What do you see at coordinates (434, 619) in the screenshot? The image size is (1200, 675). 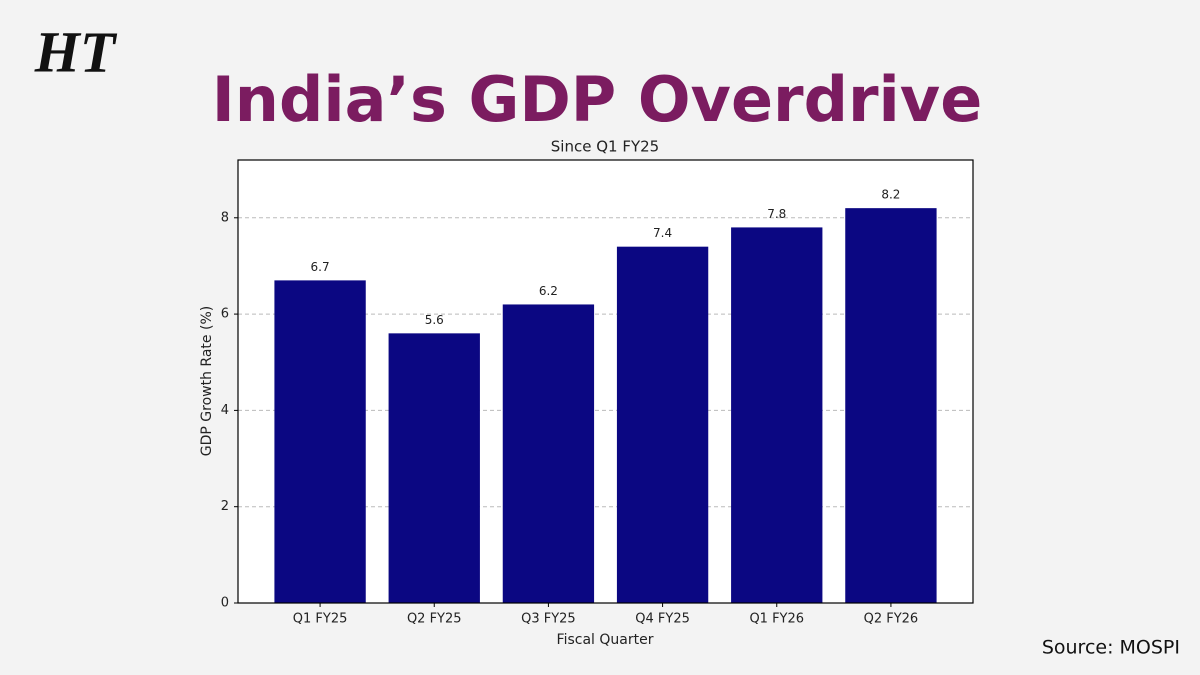 I see `x-tick-label: Q2 FY25` at bounding box center [434, 619].